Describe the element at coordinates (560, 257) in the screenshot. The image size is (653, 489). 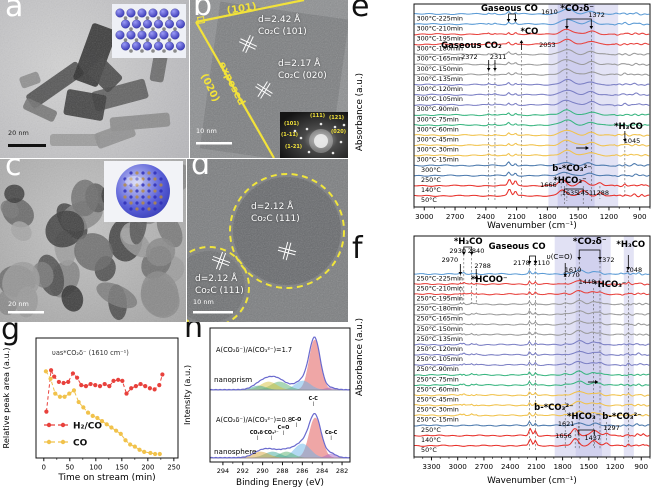
I see `svg-text: υ(C=O)` at that location.